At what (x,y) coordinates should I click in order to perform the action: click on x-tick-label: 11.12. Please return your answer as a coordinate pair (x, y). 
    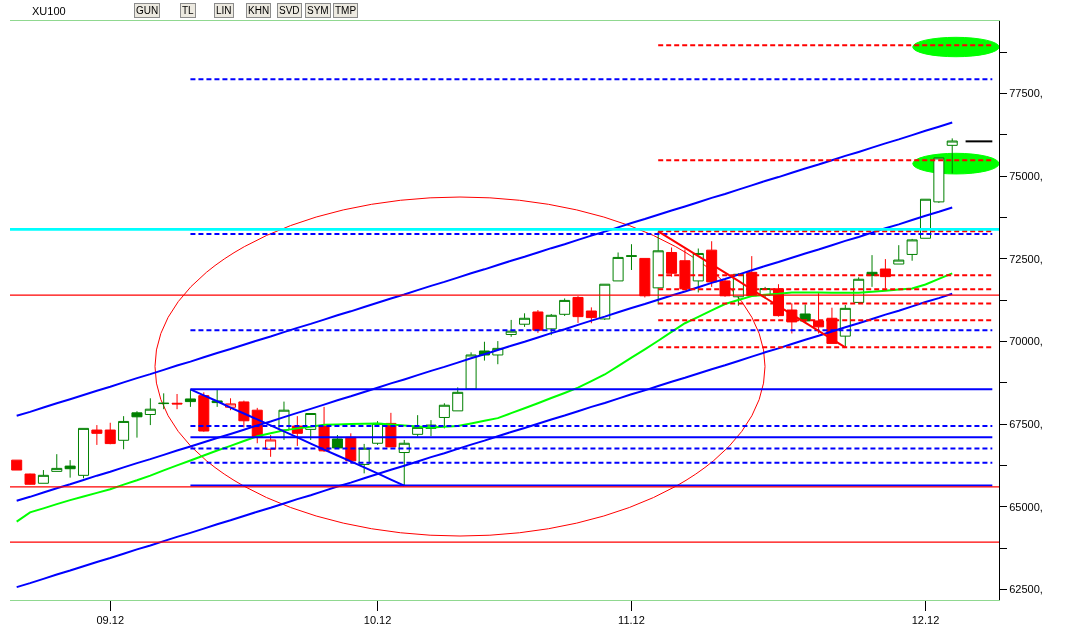
    Looking at the image, I should click on (631, 620).